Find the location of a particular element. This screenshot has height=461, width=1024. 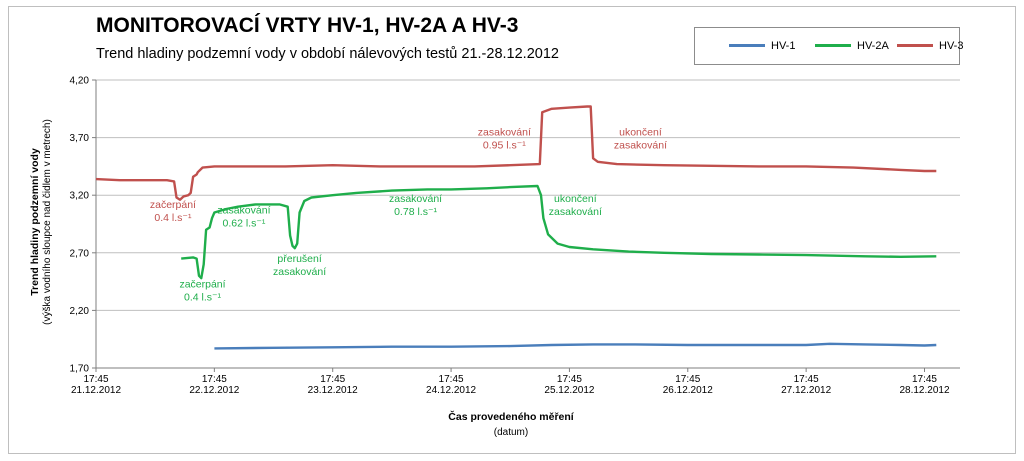

annotation-label: 0.62 l.s⁻¹ is located at coordinates (243, 224).